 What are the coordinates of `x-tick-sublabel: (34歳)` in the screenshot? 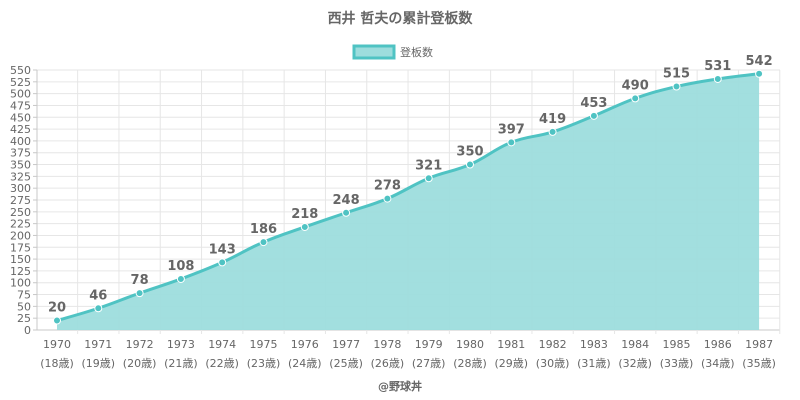 It's located at (718, 363).